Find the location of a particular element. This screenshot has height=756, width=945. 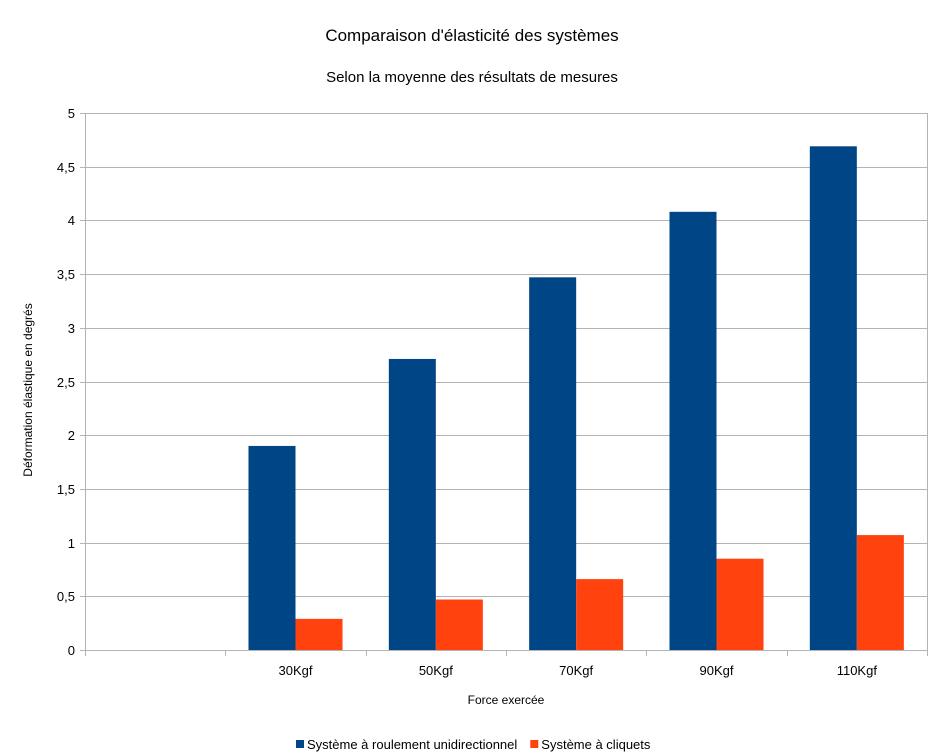

chart-title: Comparaison d'élasticité des systèmes is located at coordinates (471, 35).